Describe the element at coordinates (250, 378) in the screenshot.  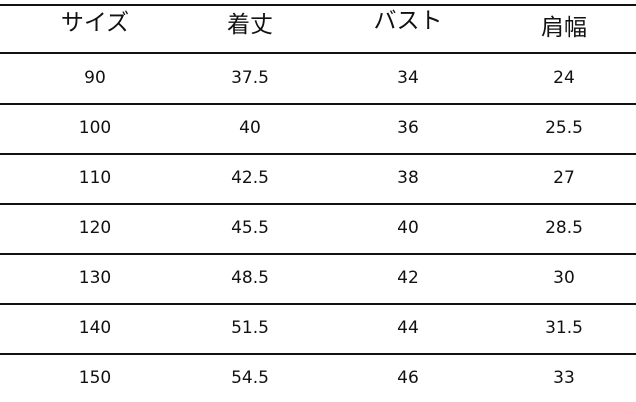
I see `table-cell: 54.5` at that location.